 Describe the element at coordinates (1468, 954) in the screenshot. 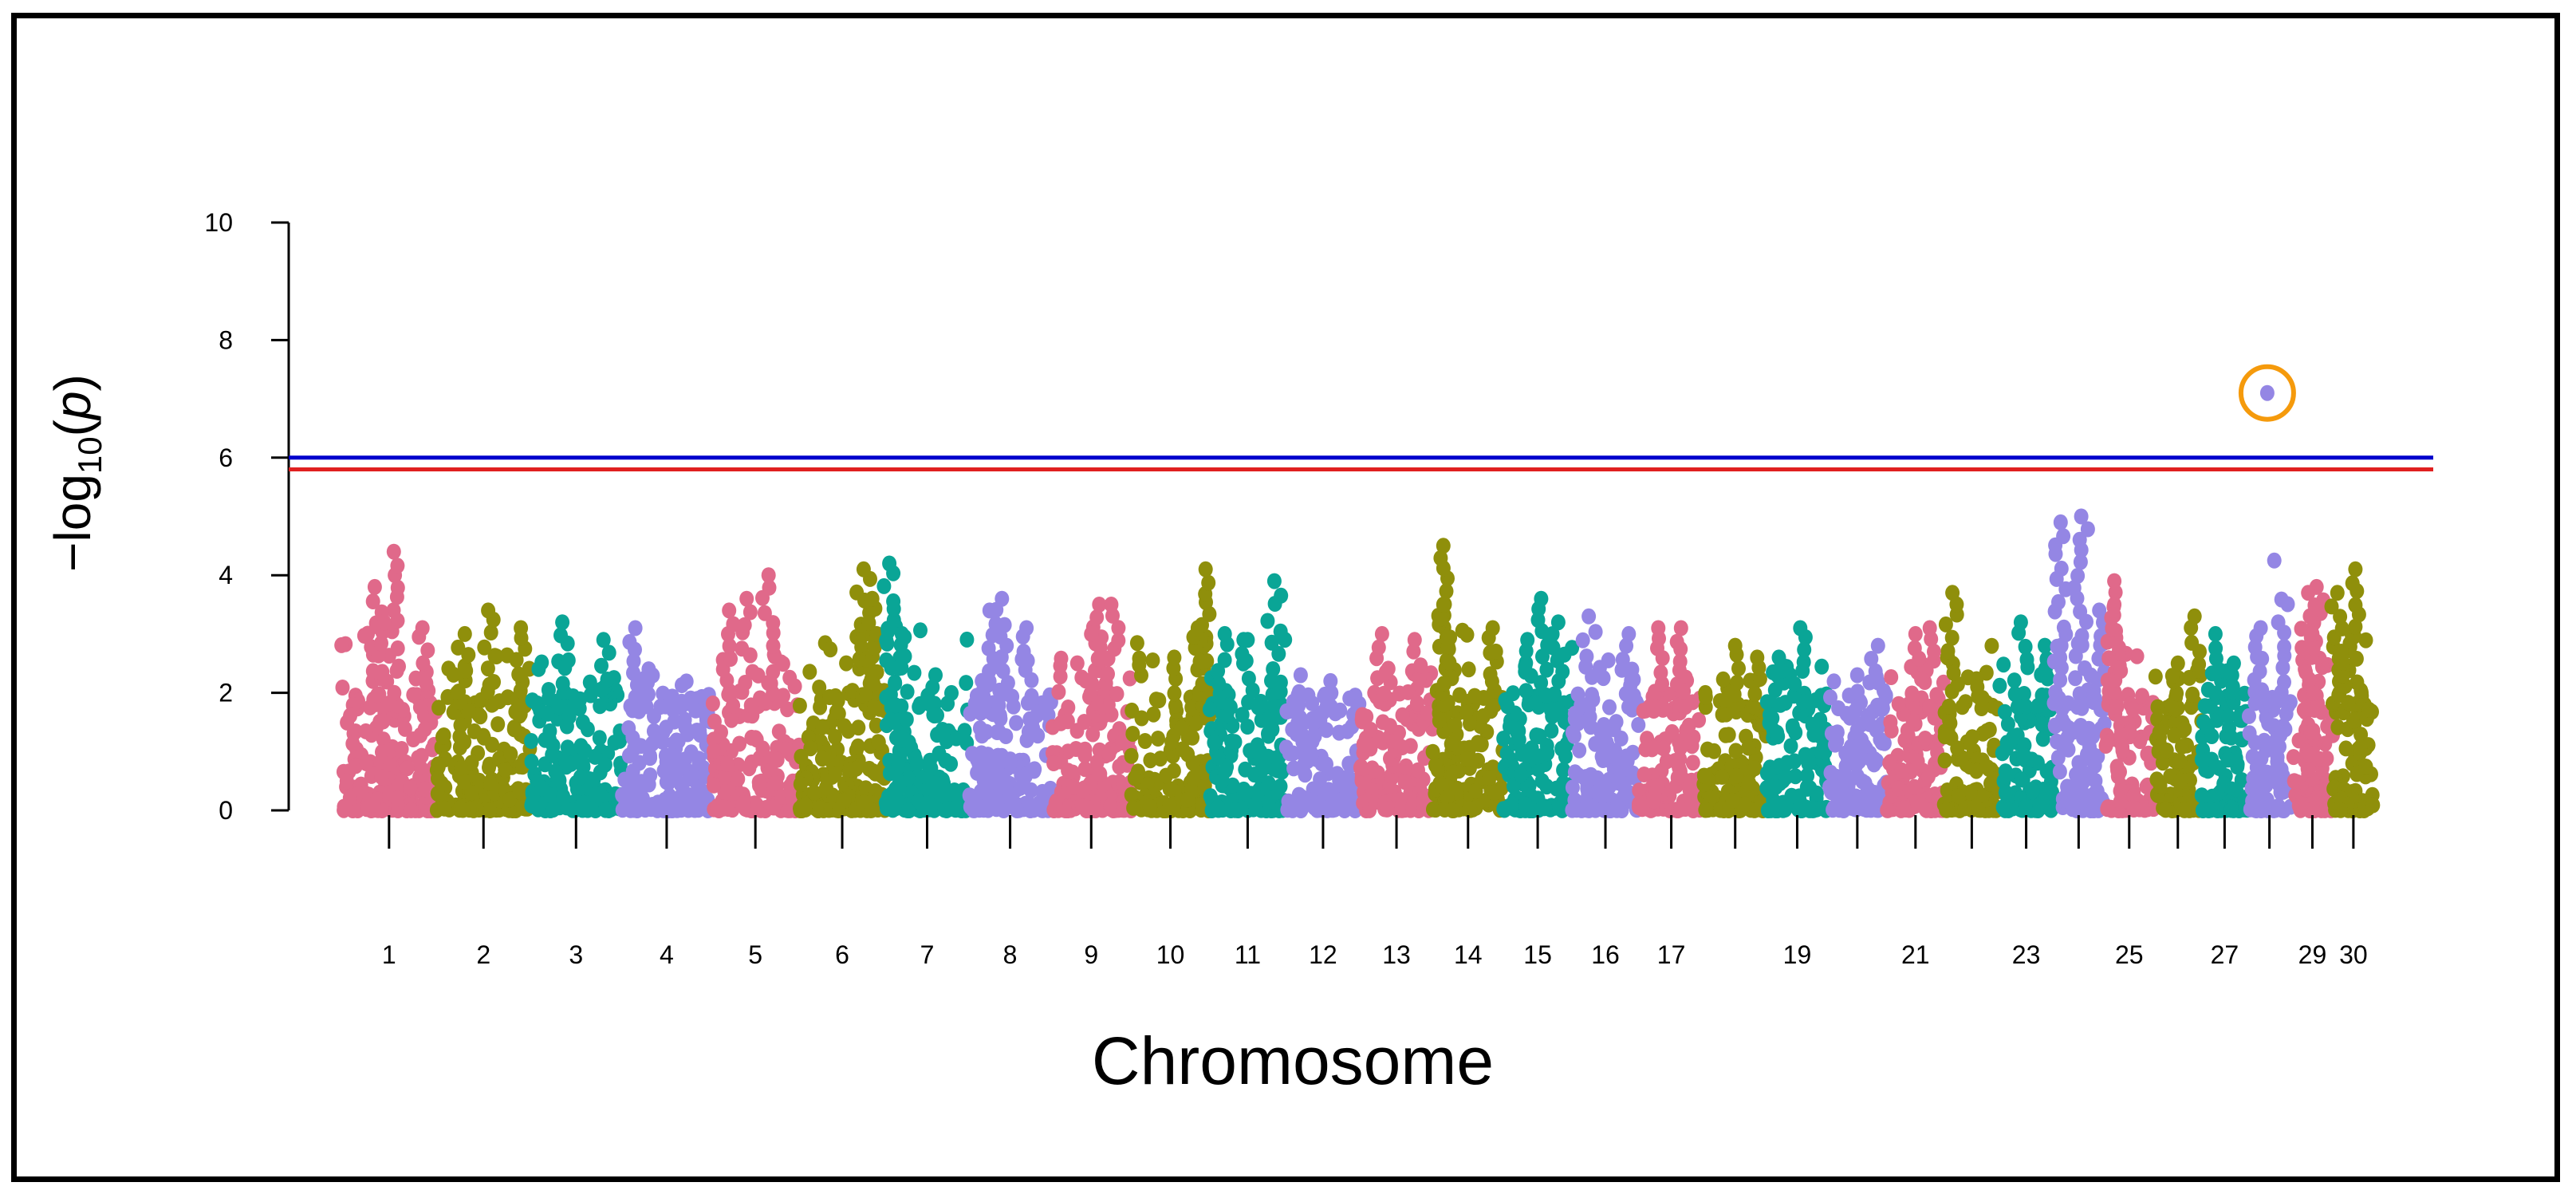

I see `x-tick-label: 14` at that location.